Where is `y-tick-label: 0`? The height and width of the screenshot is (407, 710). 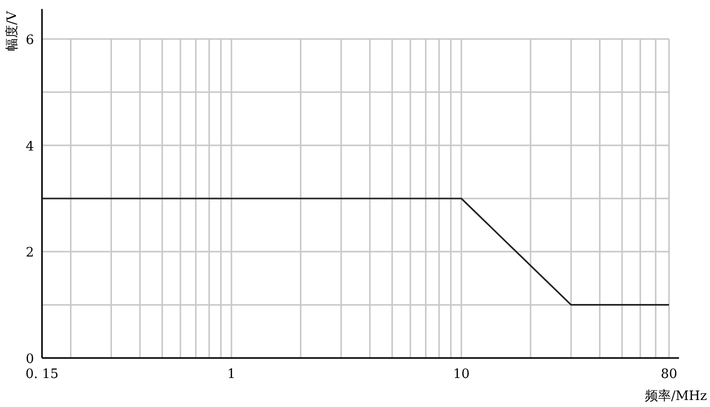 y-tick-label: 0 is located at coordinates (30, 359).